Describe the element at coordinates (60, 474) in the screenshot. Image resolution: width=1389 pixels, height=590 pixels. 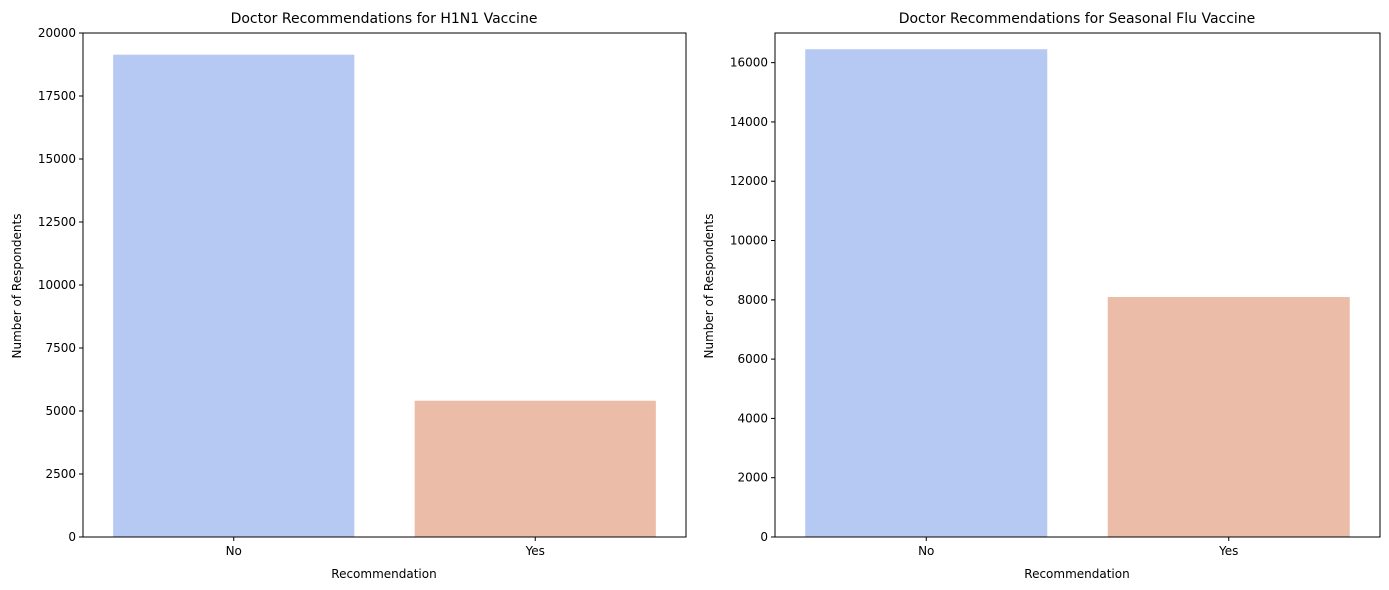
I see `y-tick-label: 2500` at that location.